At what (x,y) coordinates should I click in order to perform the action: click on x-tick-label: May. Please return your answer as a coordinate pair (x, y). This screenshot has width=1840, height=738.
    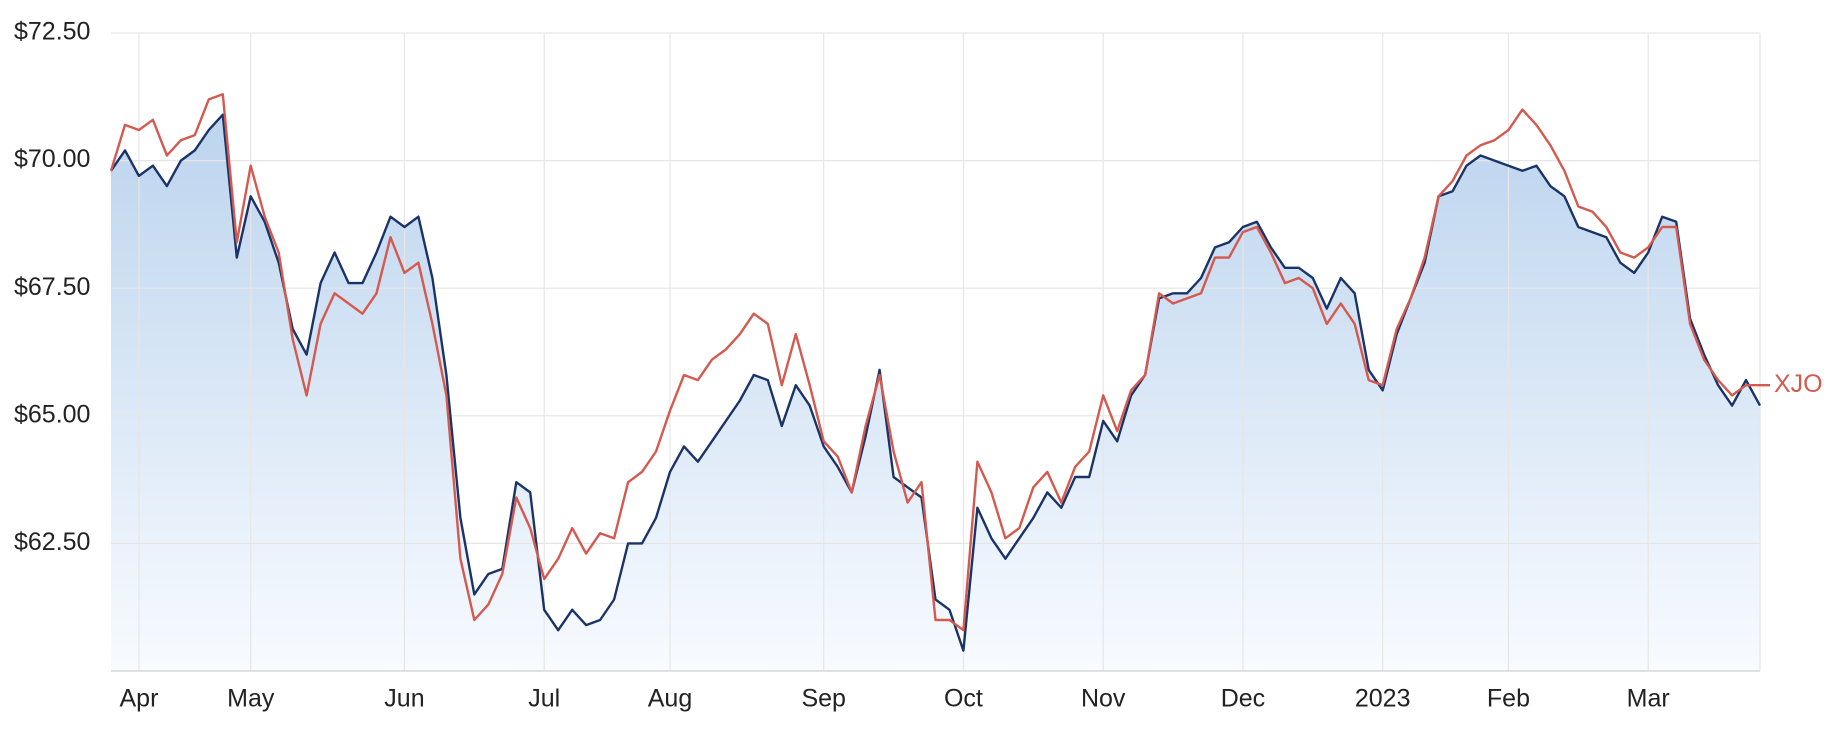
    Looking at the image, I should click on (251, 699).